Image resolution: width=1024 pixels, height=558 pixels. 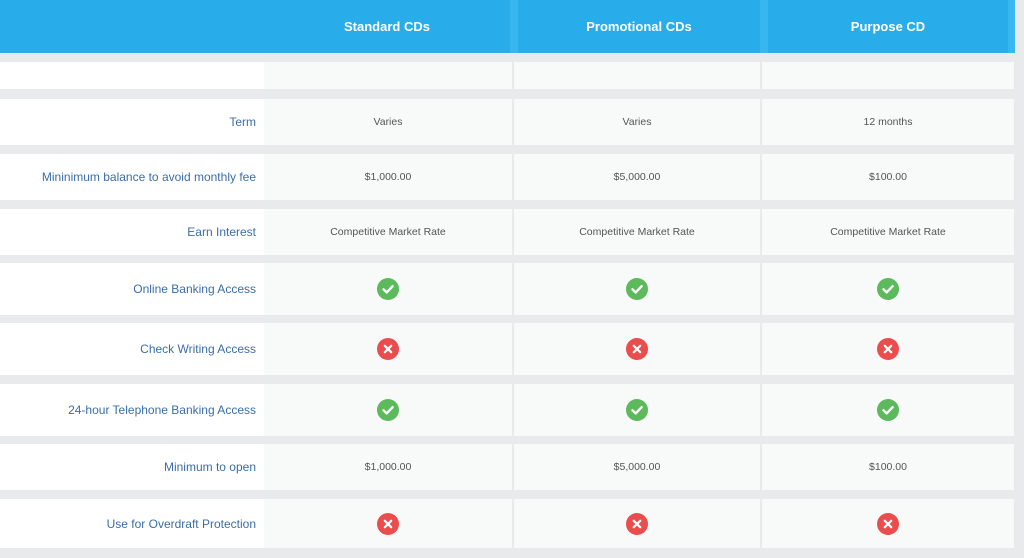 I want to click on header-standard-cds: Standard CDs, so click(x=387, y=26).